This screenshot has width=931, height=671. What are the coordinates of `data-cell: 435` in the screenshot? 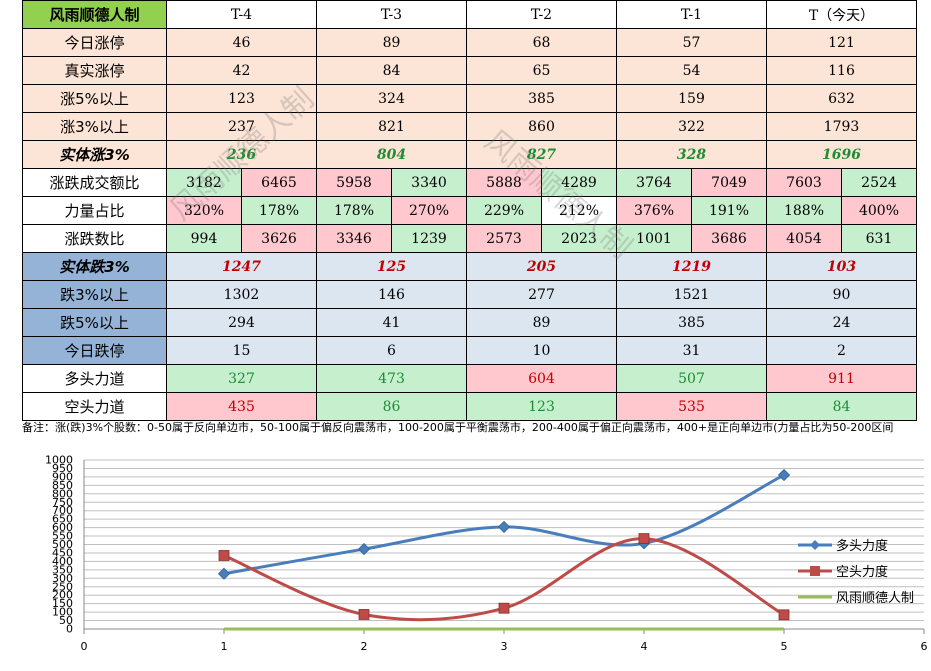 It's located at (241, 406).